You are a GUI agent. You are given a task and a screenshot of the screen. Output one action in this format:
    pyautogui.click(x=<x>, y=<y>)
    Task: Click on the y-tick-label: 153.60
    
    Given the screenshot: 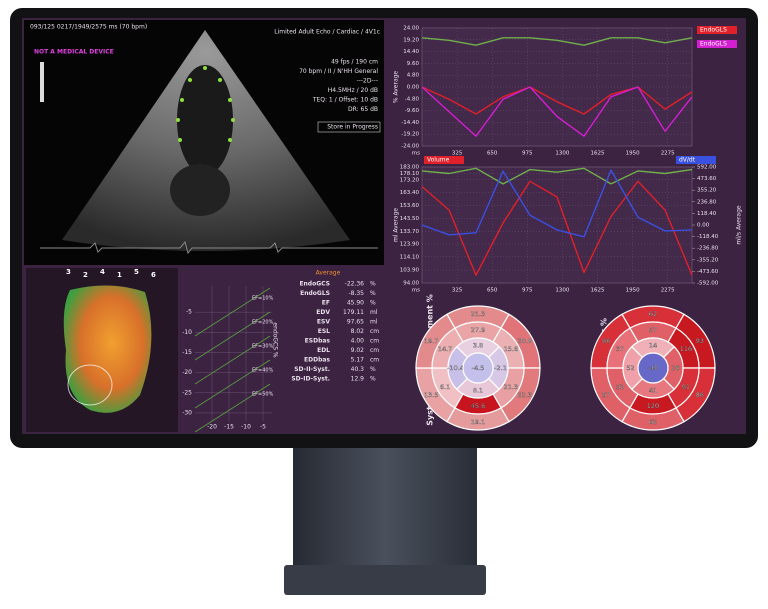 What is the action you would take?
    pyautogui.click(x=410, y=206)
    